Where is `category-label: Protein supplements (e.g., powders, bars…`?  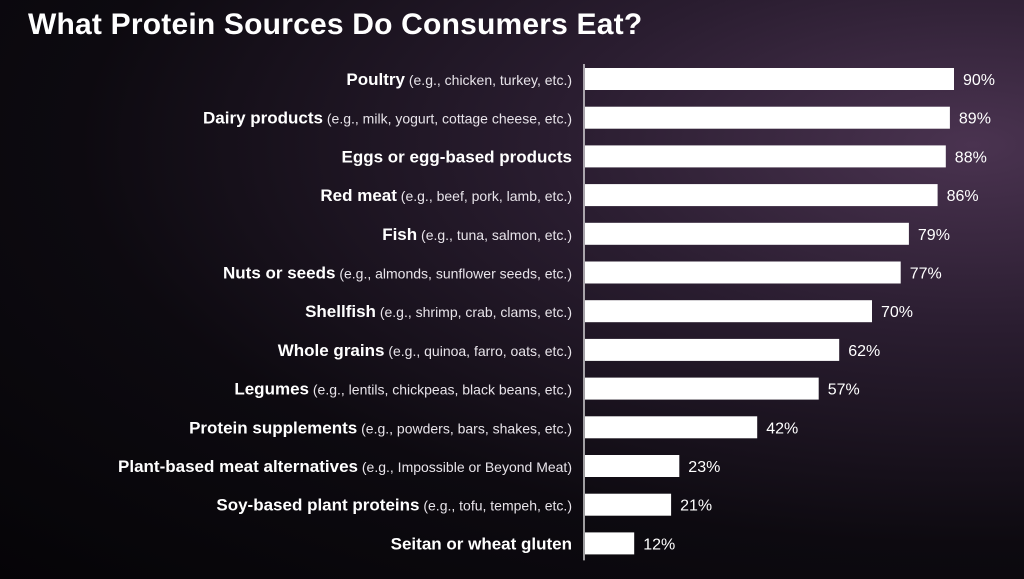 category-label: Protein supplements (e.g., powders, bars… is located at coordinates (380, 427).